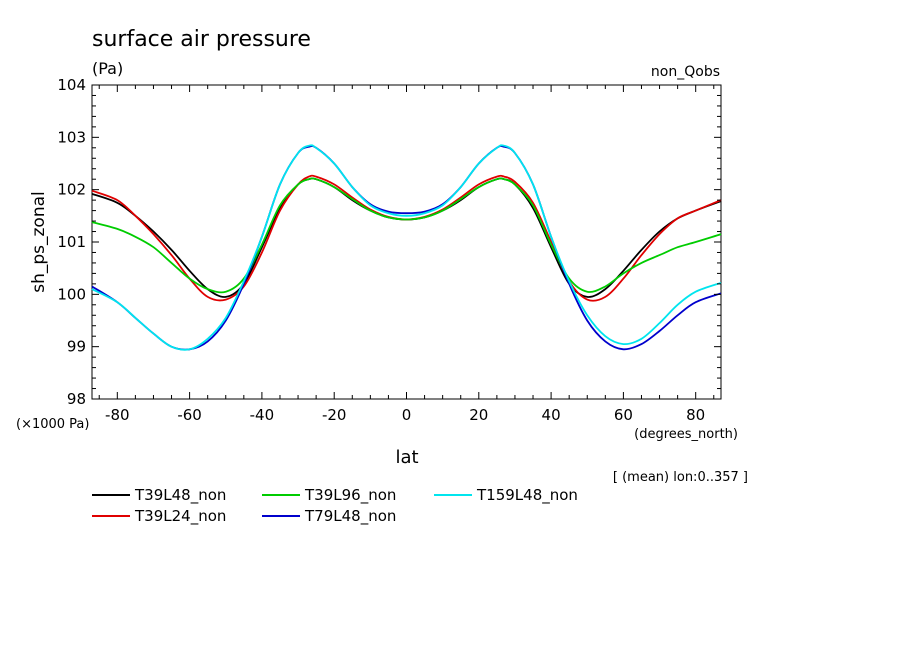  I want to click on x-tick-label: -20, so click(334, 415).